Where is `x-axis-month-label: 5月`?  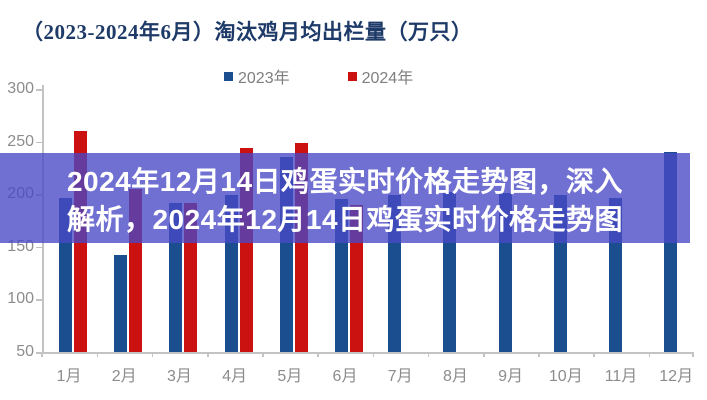
x-axis-month-label: 5月 is located at coordinates (290, 376).